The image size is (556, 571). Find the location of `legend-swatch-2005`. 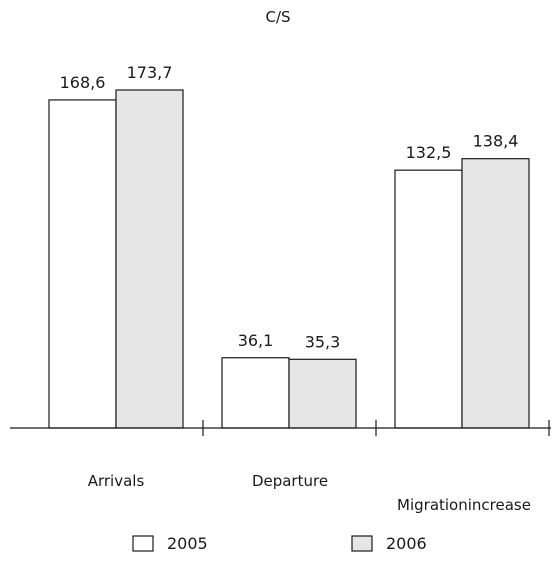

legend-swatch-2005 is located at coordinates (143, 543).